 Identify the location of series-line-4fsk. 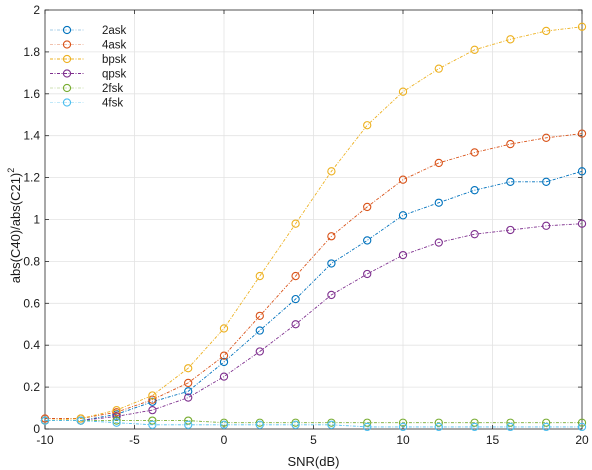
(313, 424).